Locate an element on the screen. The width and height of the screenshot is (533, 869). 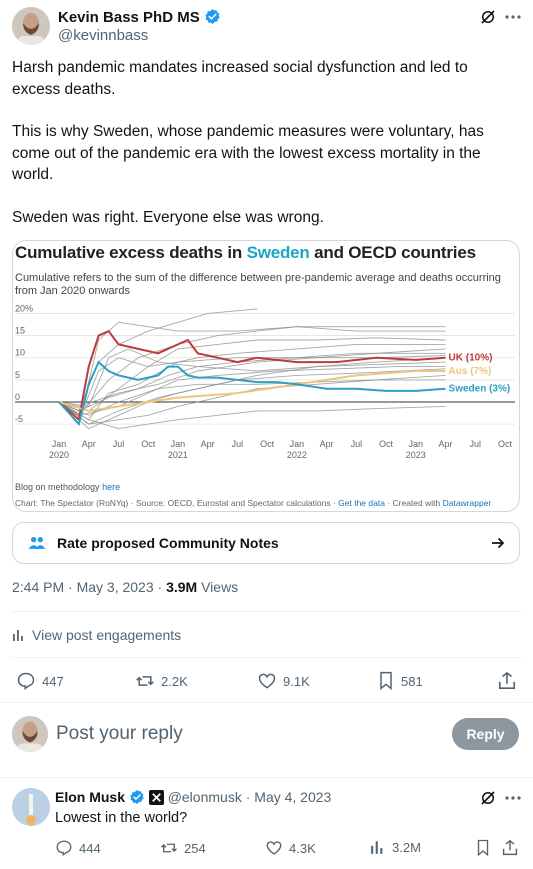
y-tick-label: 10 is located at coordinates (20, 353).